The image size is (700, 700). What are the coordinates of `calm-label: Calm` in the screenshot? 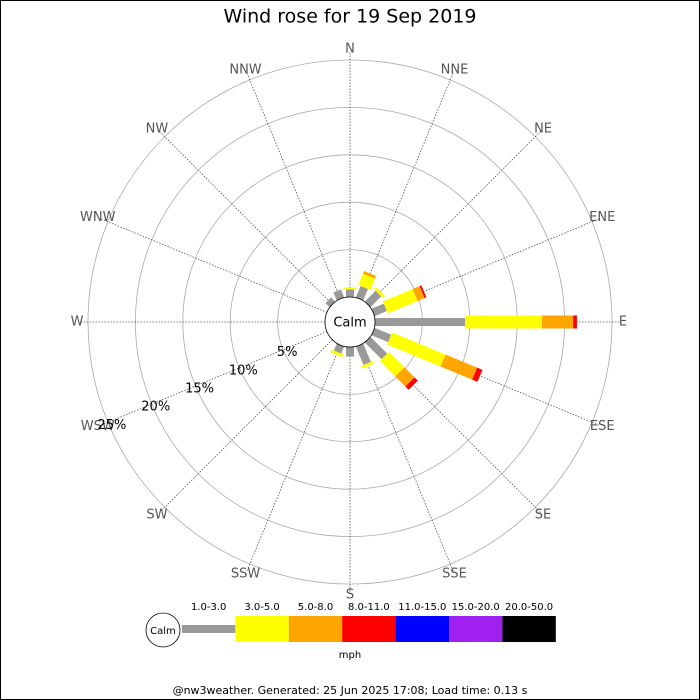 It's located at (349, 323).